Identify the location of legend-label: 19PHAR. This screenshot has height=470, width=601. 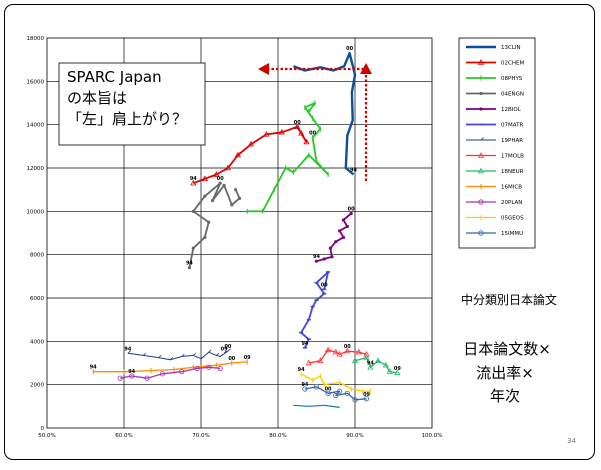
(512, 141).